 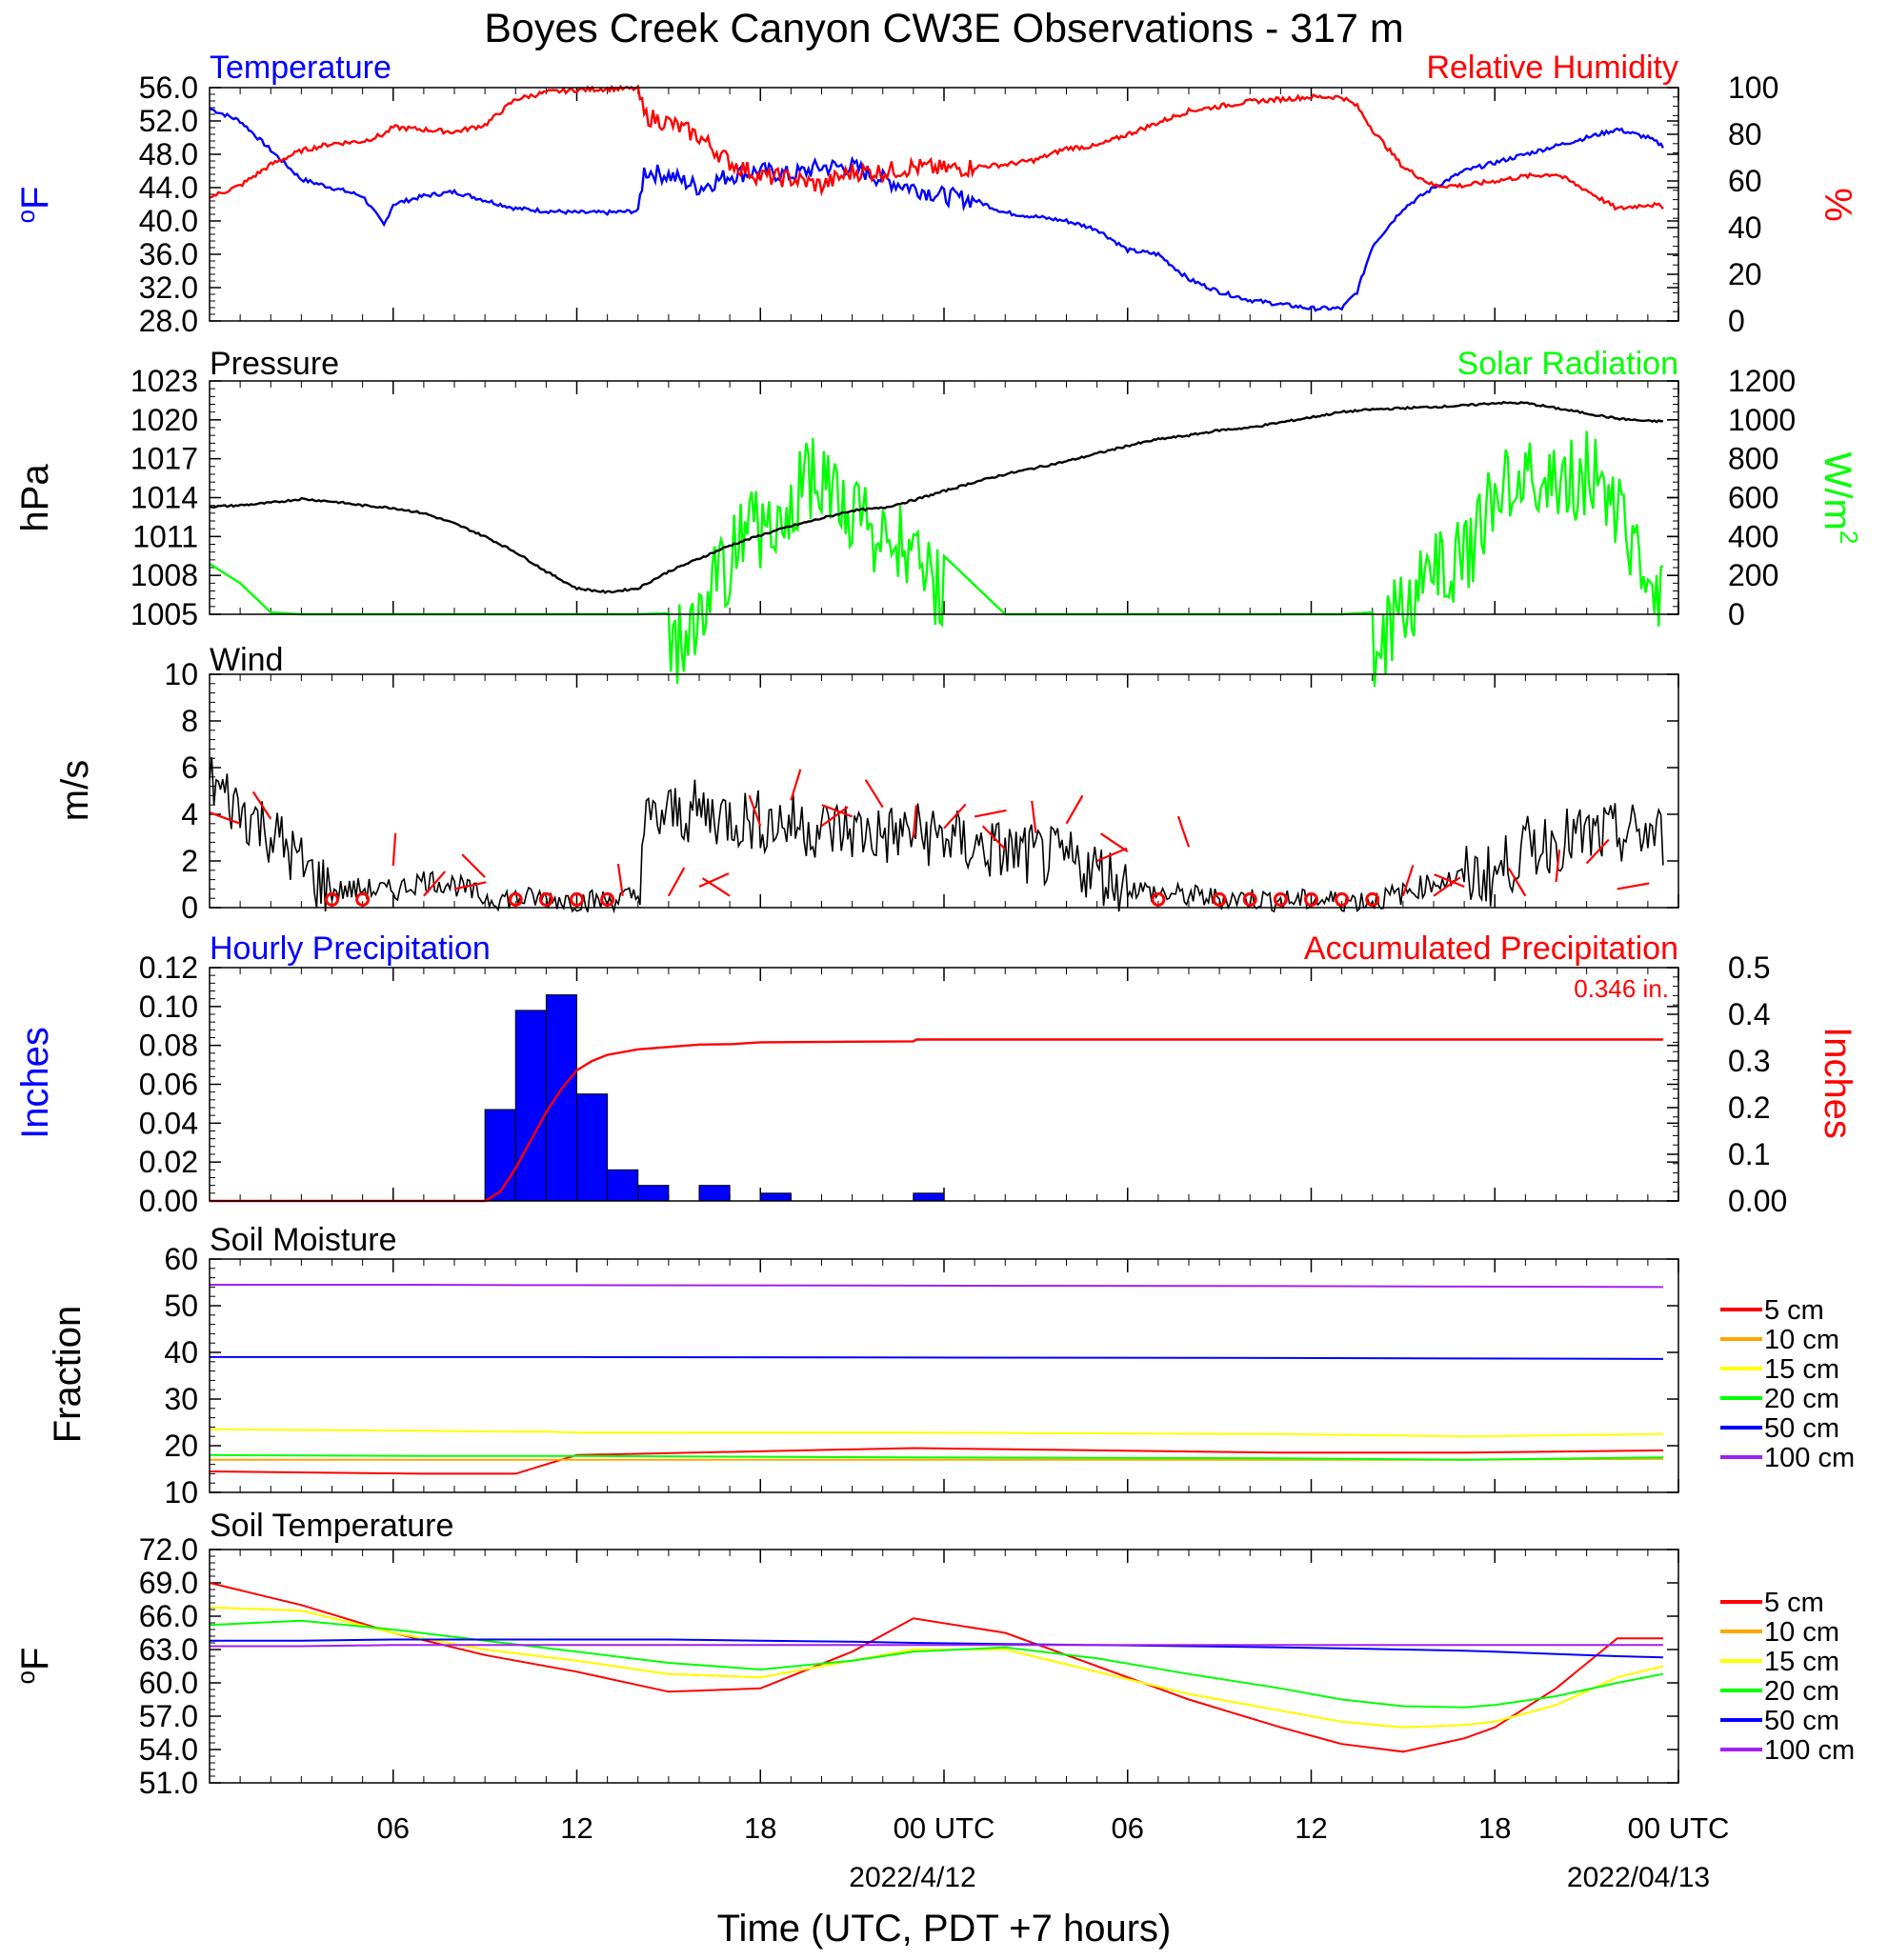 What do you see at coordinates (181, 1306) in the screenshot?
I see `soil-moisture-axis-tick-label: 50` at bounding box center [181, 1306].